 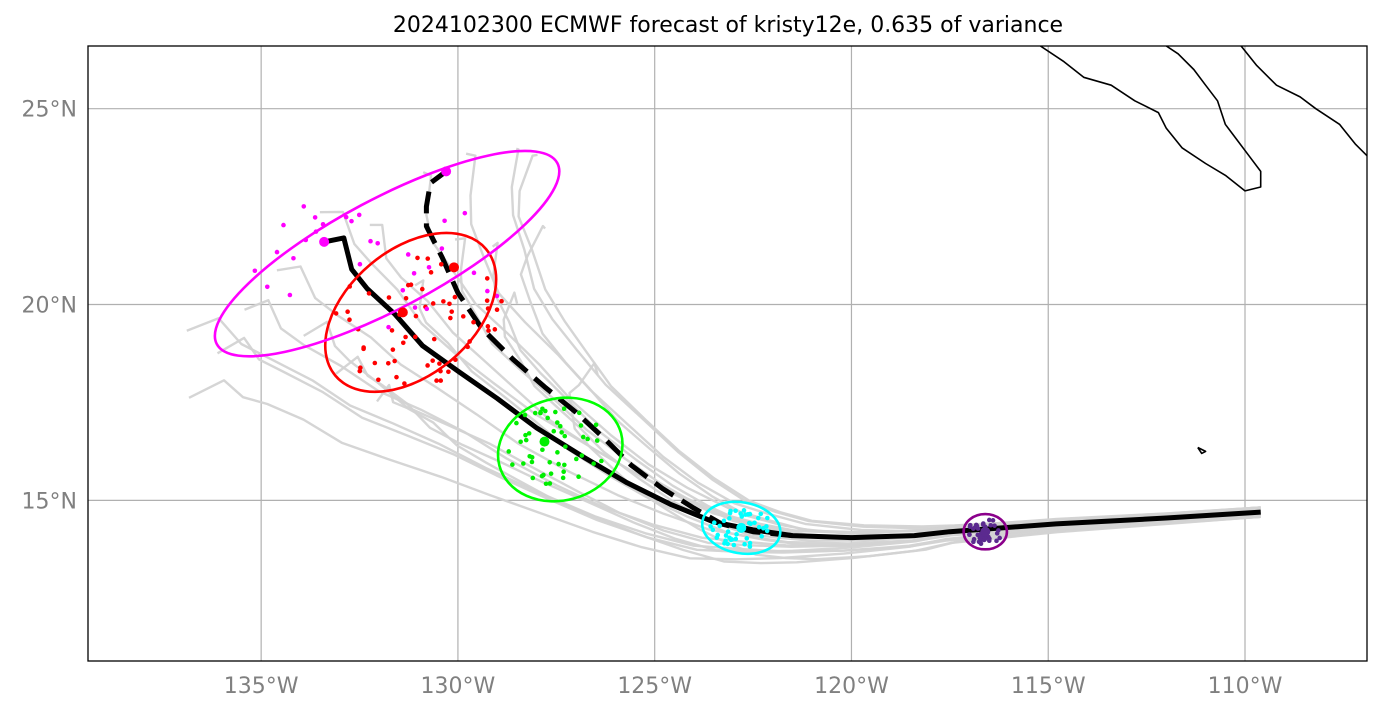 I want to click on lon-tick-label-0: 135°W, so click(x=261, y=686).